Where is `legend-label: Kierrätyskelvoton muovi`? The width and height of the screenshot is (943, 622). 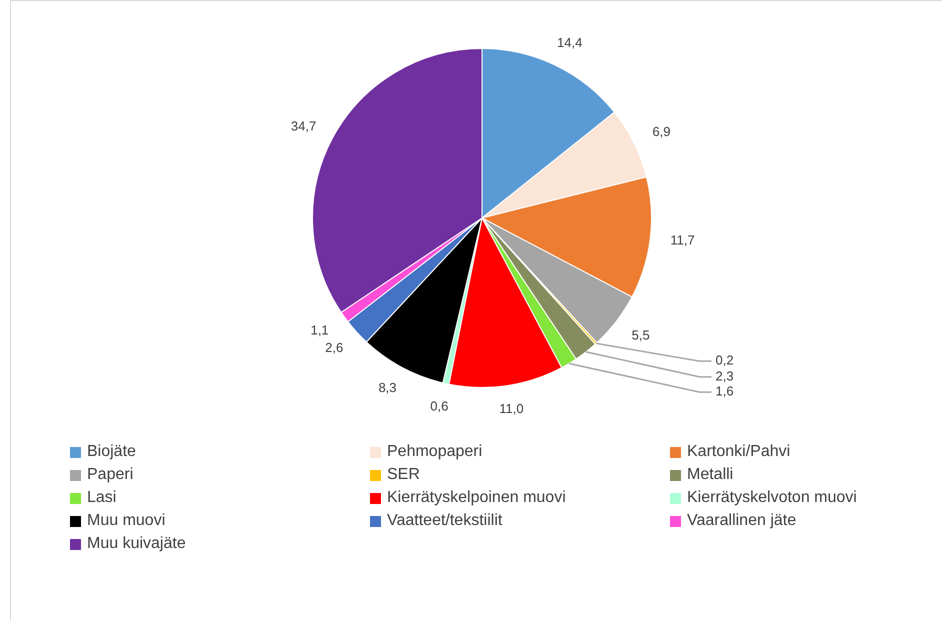 legend-label: Kierrätyskelvoton muovi is located at coordinates (772, 498).